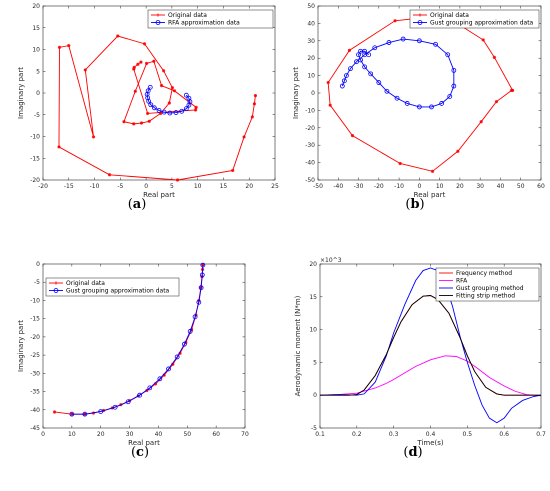 The height and width of the screenshot is (491, 550). What do you see at coordinates (311, 41) in the screenshot?
I see `y-tick-label: 30` at bounding box center [311, 41].